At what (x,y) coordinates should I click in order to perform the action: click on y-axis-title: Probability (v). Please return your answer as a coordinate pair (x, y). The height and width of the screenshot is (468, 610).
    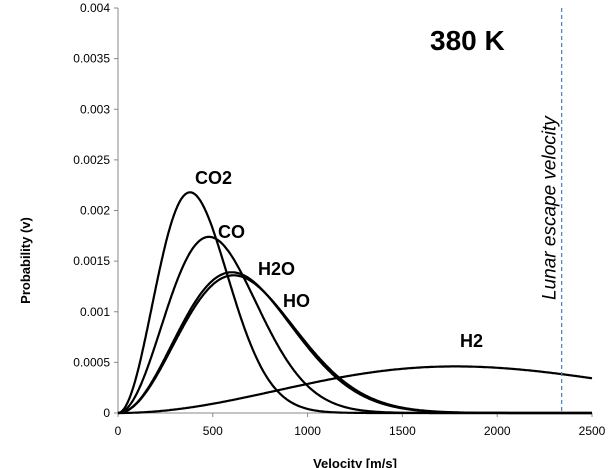
    Looking at the image, I should click on (25, 260).